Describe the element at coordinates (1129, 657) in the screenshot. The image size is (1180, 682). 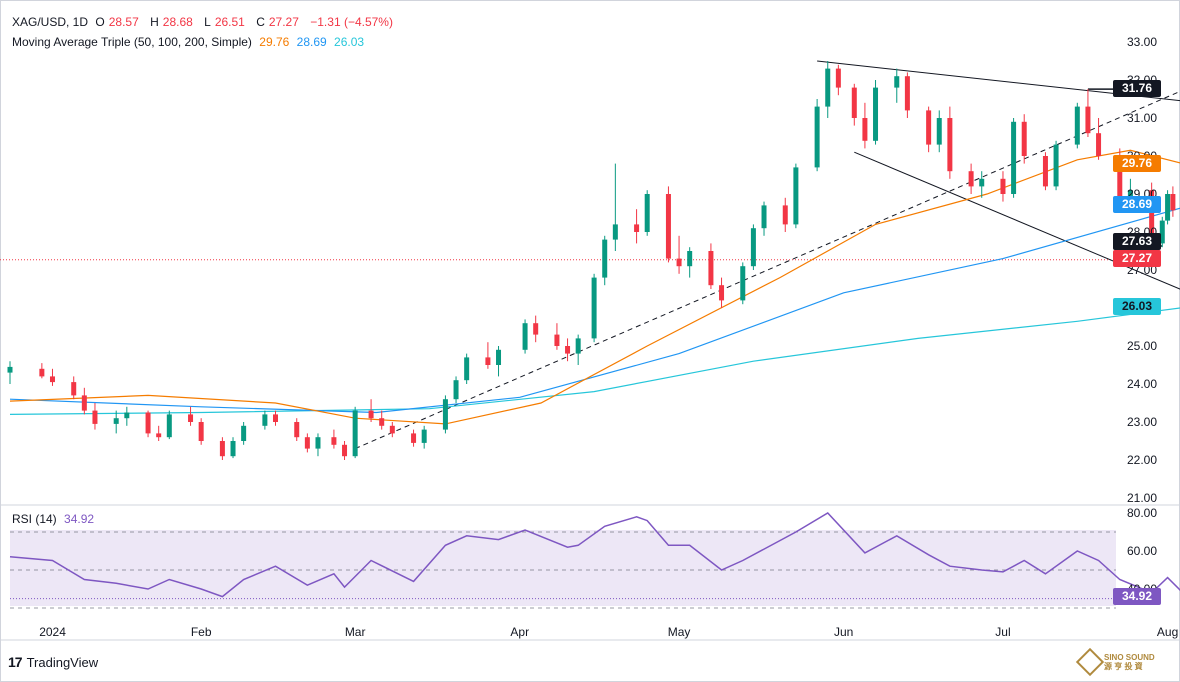
I see `watermark-line1: SINO SOUND` at that location.